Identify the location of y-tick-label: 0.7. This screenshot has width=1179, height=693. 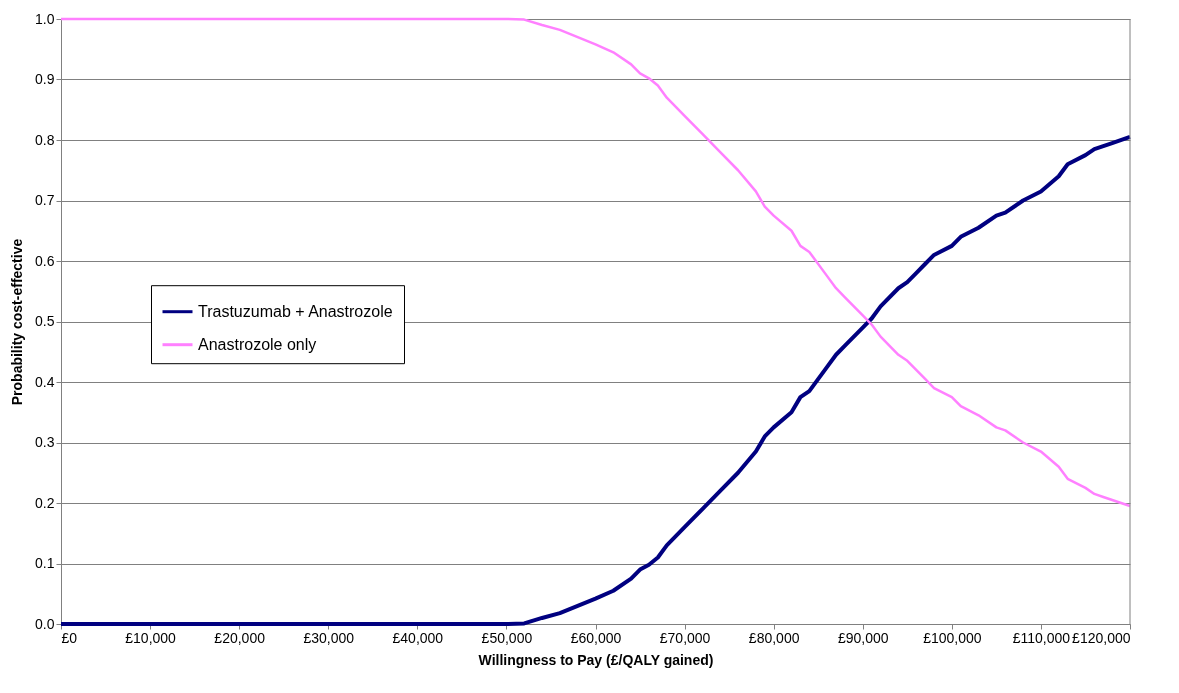
(45, 200).